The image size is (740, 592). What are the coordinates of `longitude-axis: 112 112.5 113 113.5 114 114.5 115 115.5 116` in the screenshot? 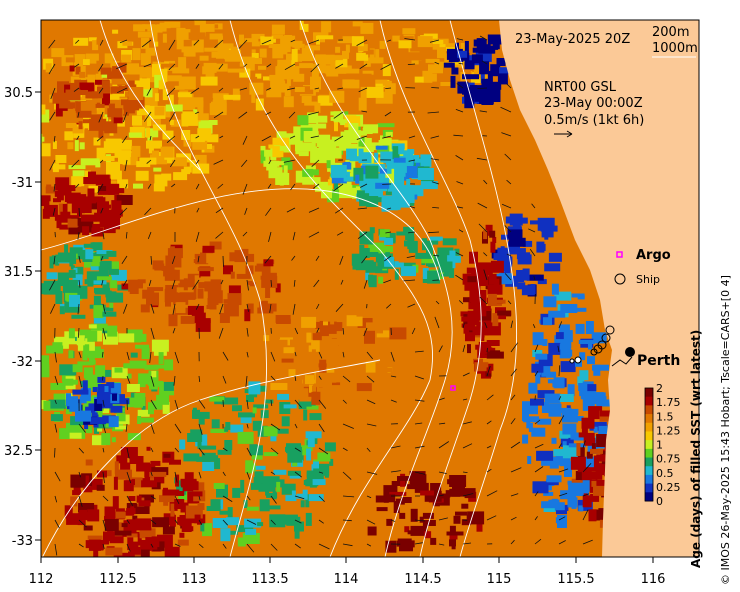 It's located at (347, 572).